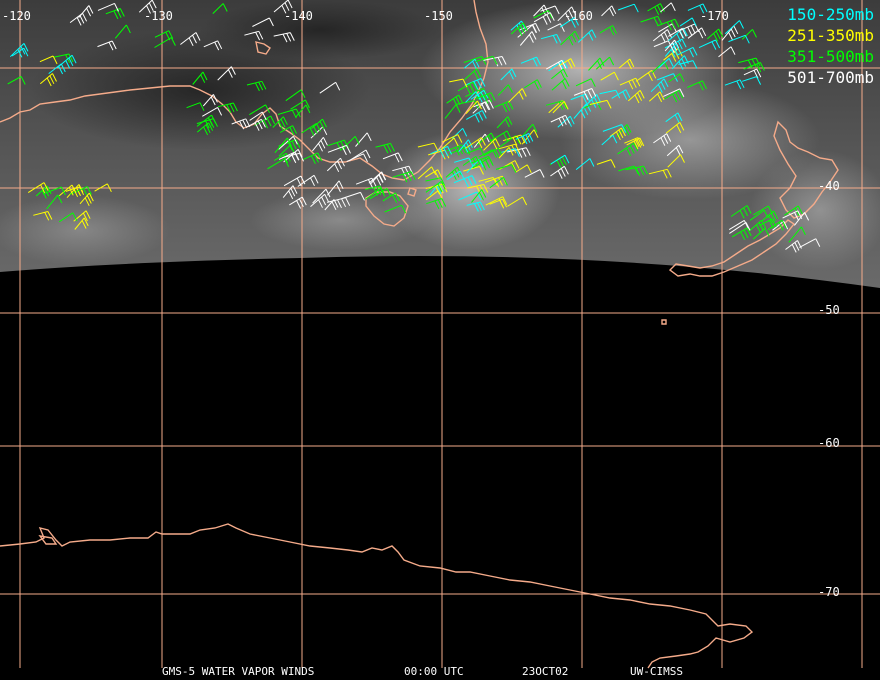 This screenshot has height=680, width=880. Describe the element at coordinates (434, 671) in the screenshot. I see `caption-time: 00:00 UTC` at that location.